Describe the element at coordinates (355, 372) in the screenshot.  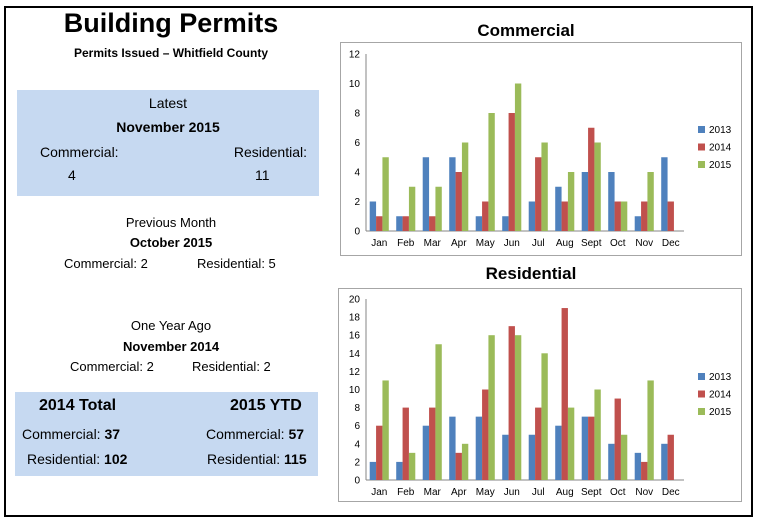
I see `y-tick-label: 12` at that location.